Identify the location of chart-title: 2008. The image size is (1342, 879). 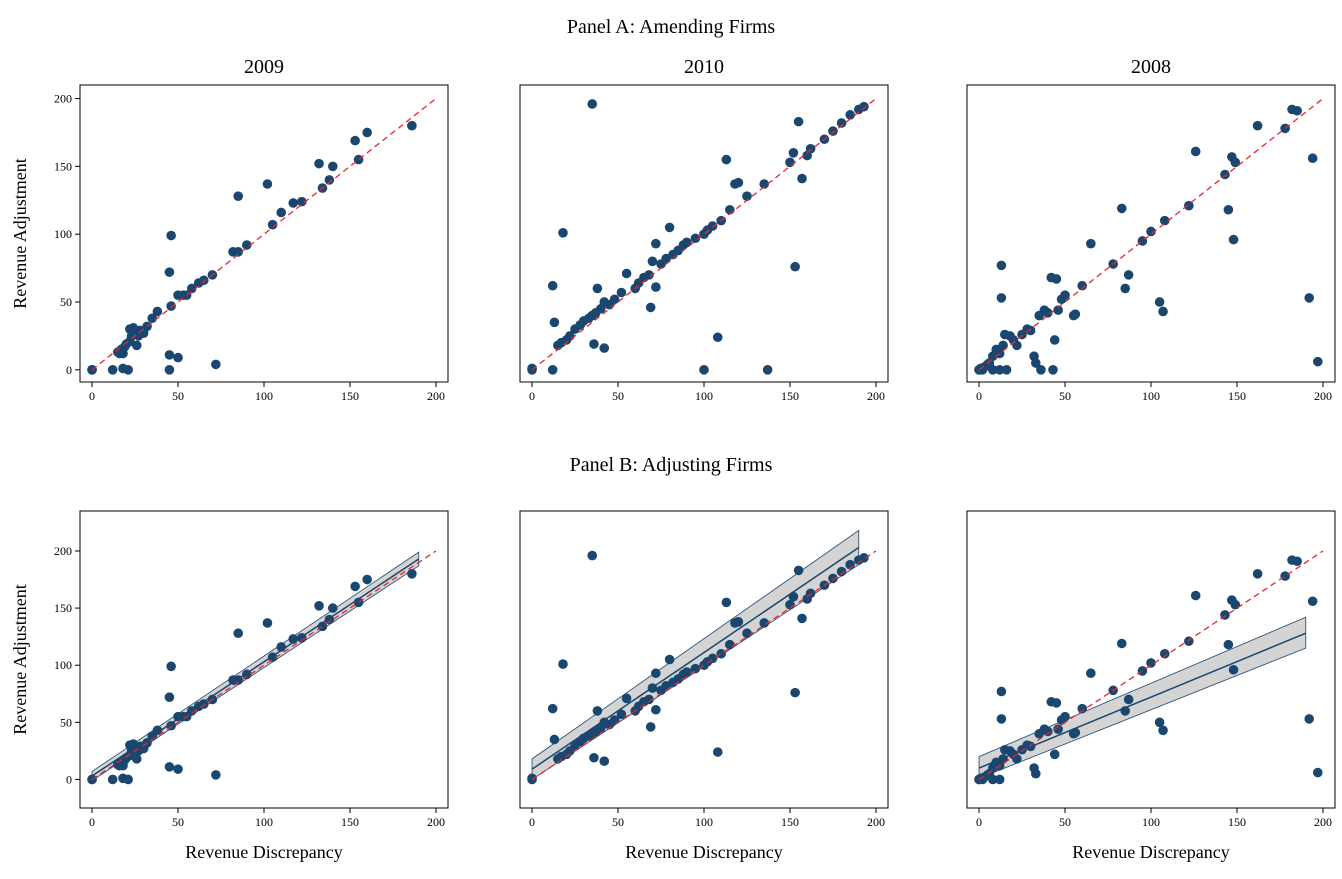
(1151, 67).